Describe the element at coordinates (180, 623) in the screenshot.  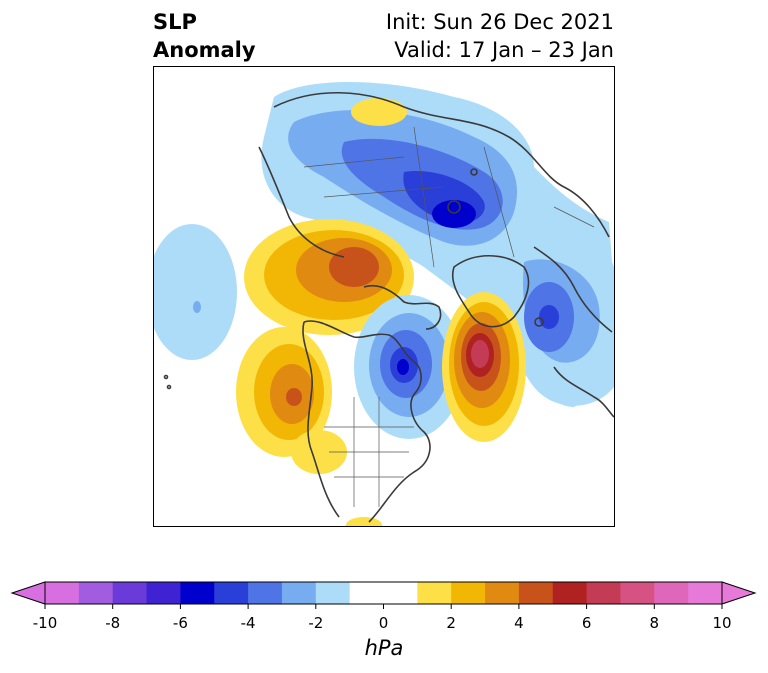
I see `colorbar-tick-label: -6` at that location.